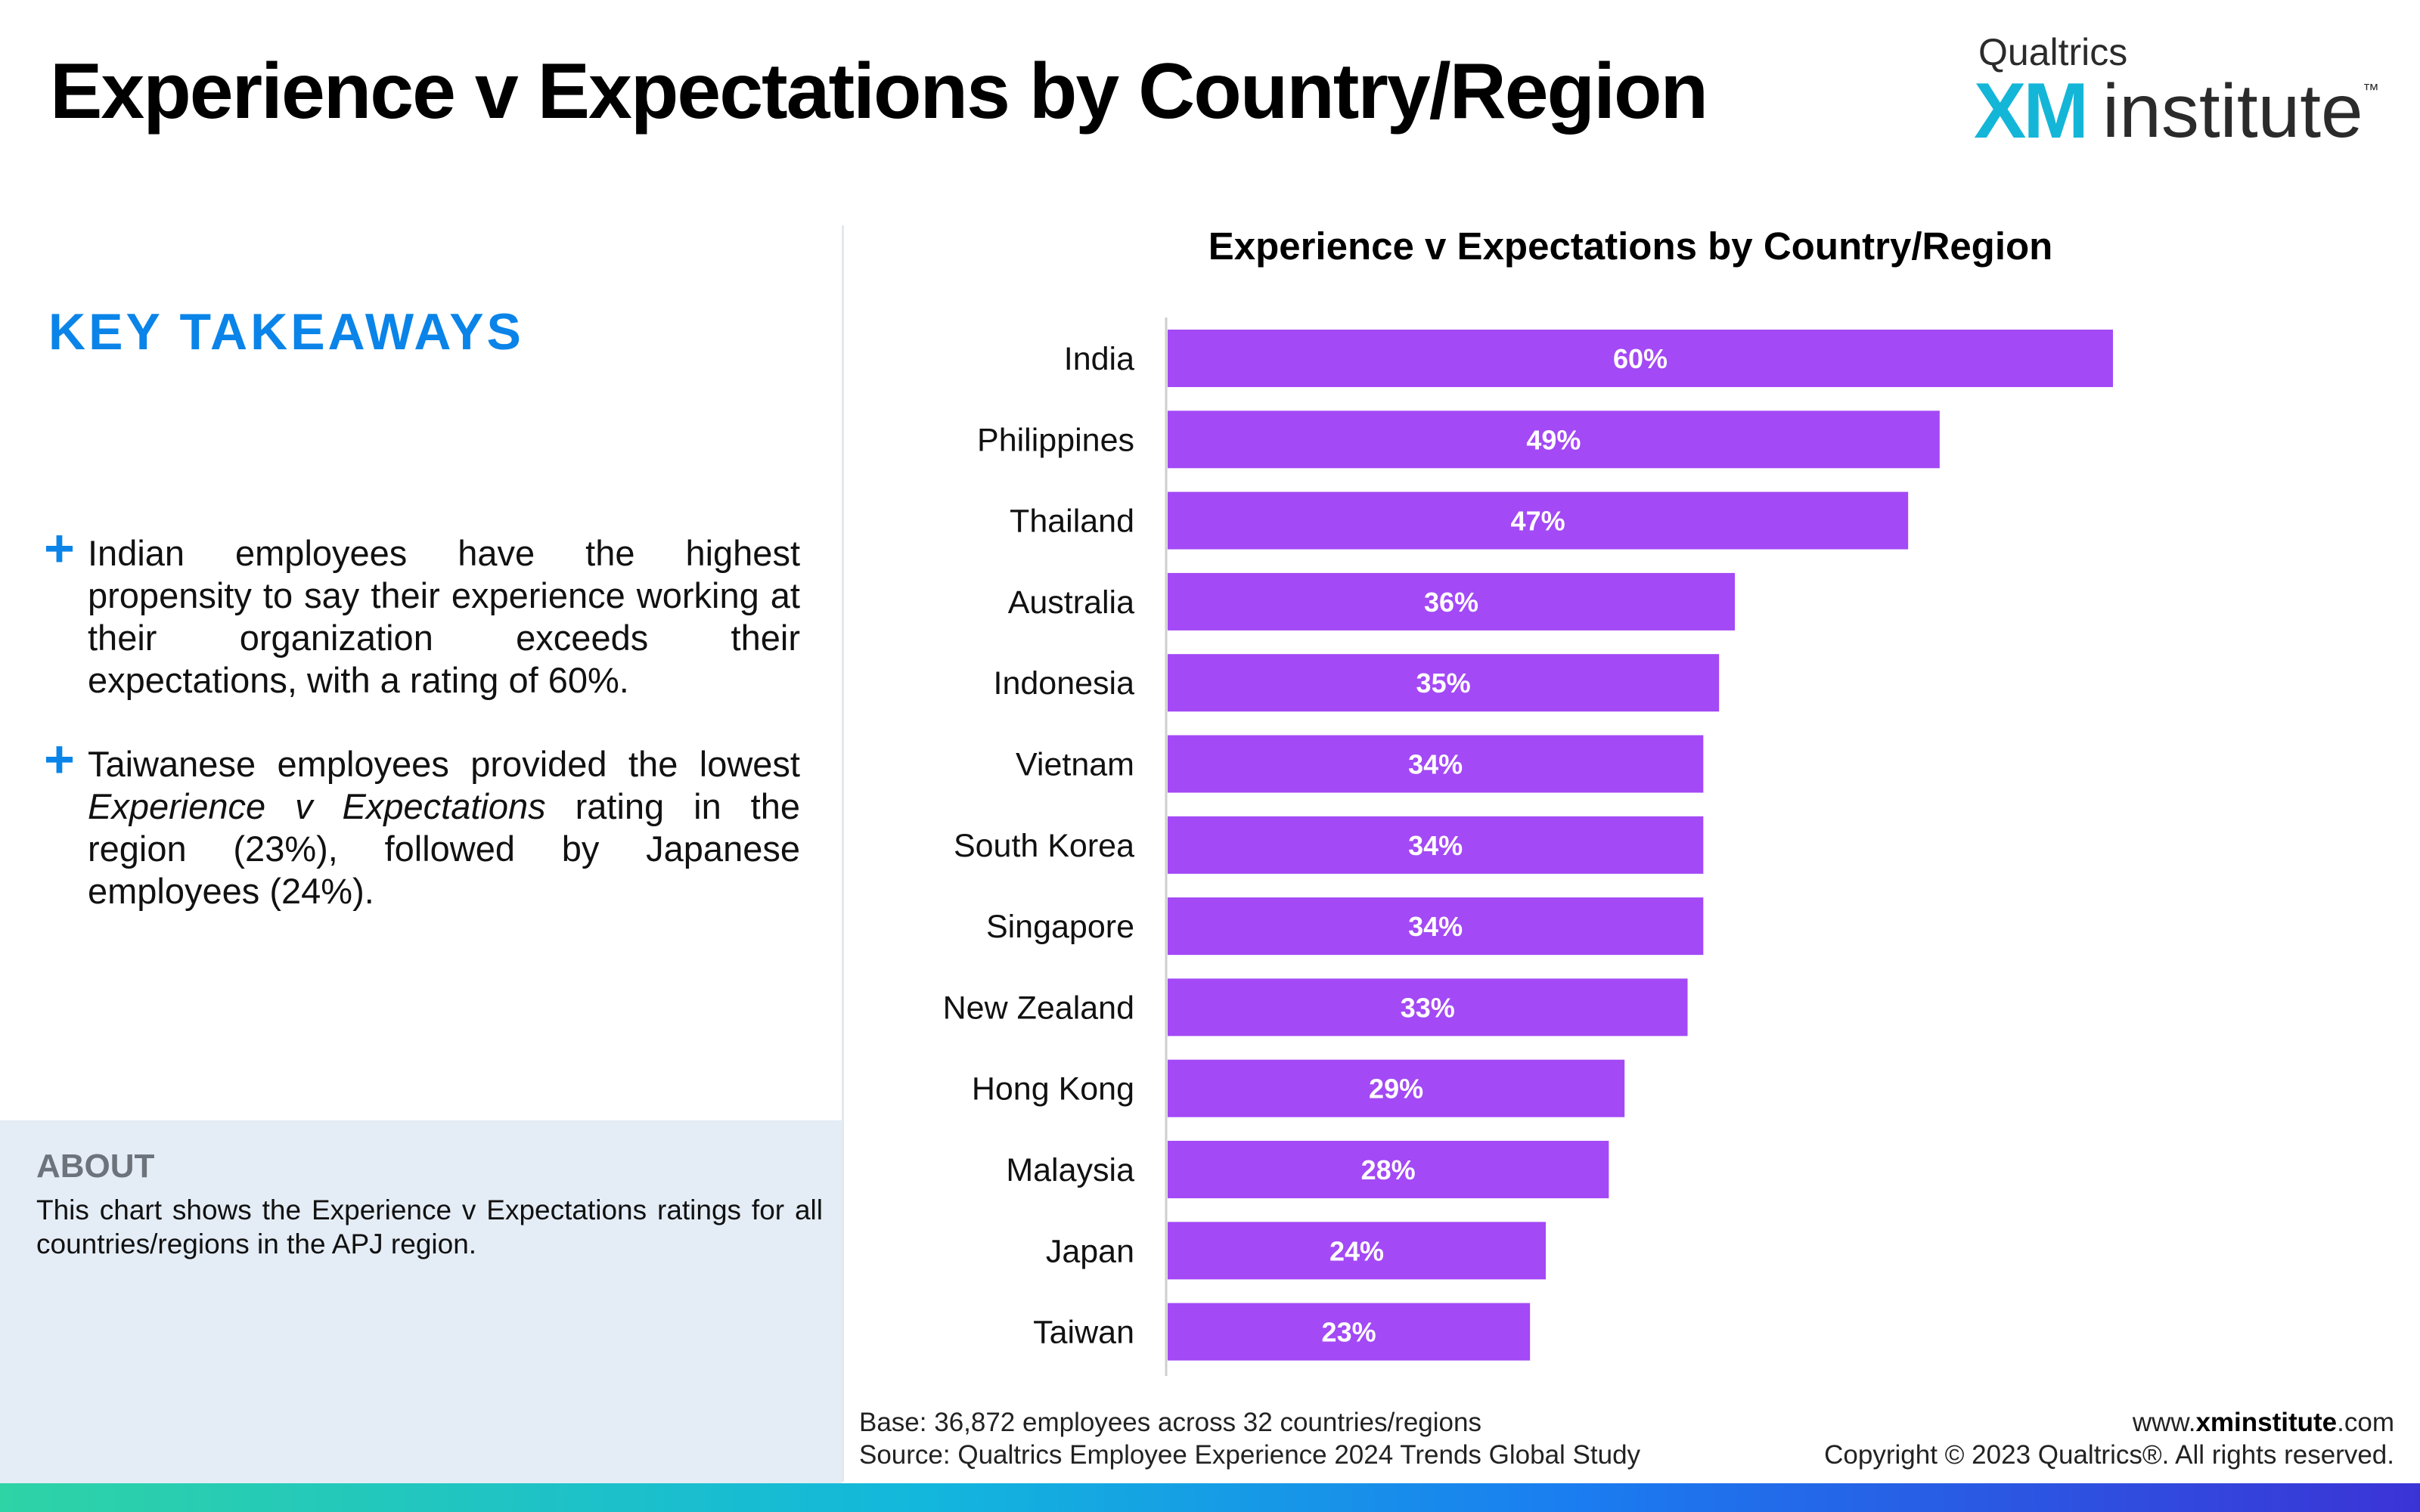 This screenshot has width=2420, height=1512. I want to click on bar-indonesia, so click(1444, 683).